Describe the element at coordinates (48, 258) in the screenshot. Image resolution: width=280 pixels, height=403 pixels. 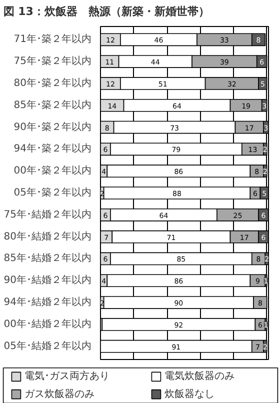
I see `y-tick-label: 85年･結婚２年以内` at that location.